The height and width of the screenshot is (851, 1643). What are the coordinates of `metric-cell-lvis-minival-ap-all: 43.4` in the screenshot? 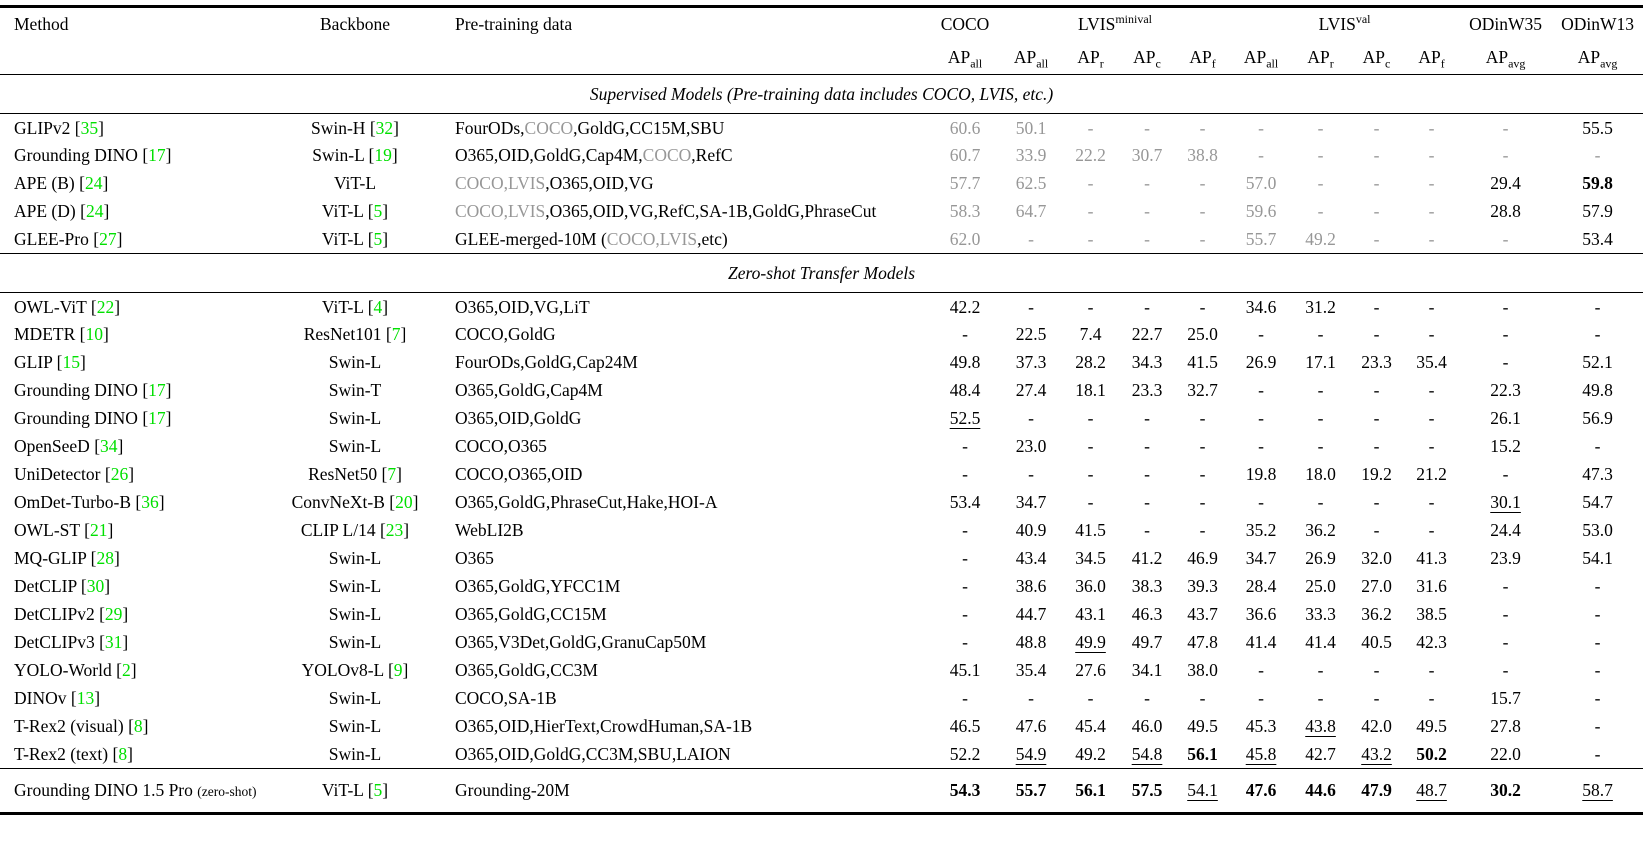 It's located at (1031, 559).